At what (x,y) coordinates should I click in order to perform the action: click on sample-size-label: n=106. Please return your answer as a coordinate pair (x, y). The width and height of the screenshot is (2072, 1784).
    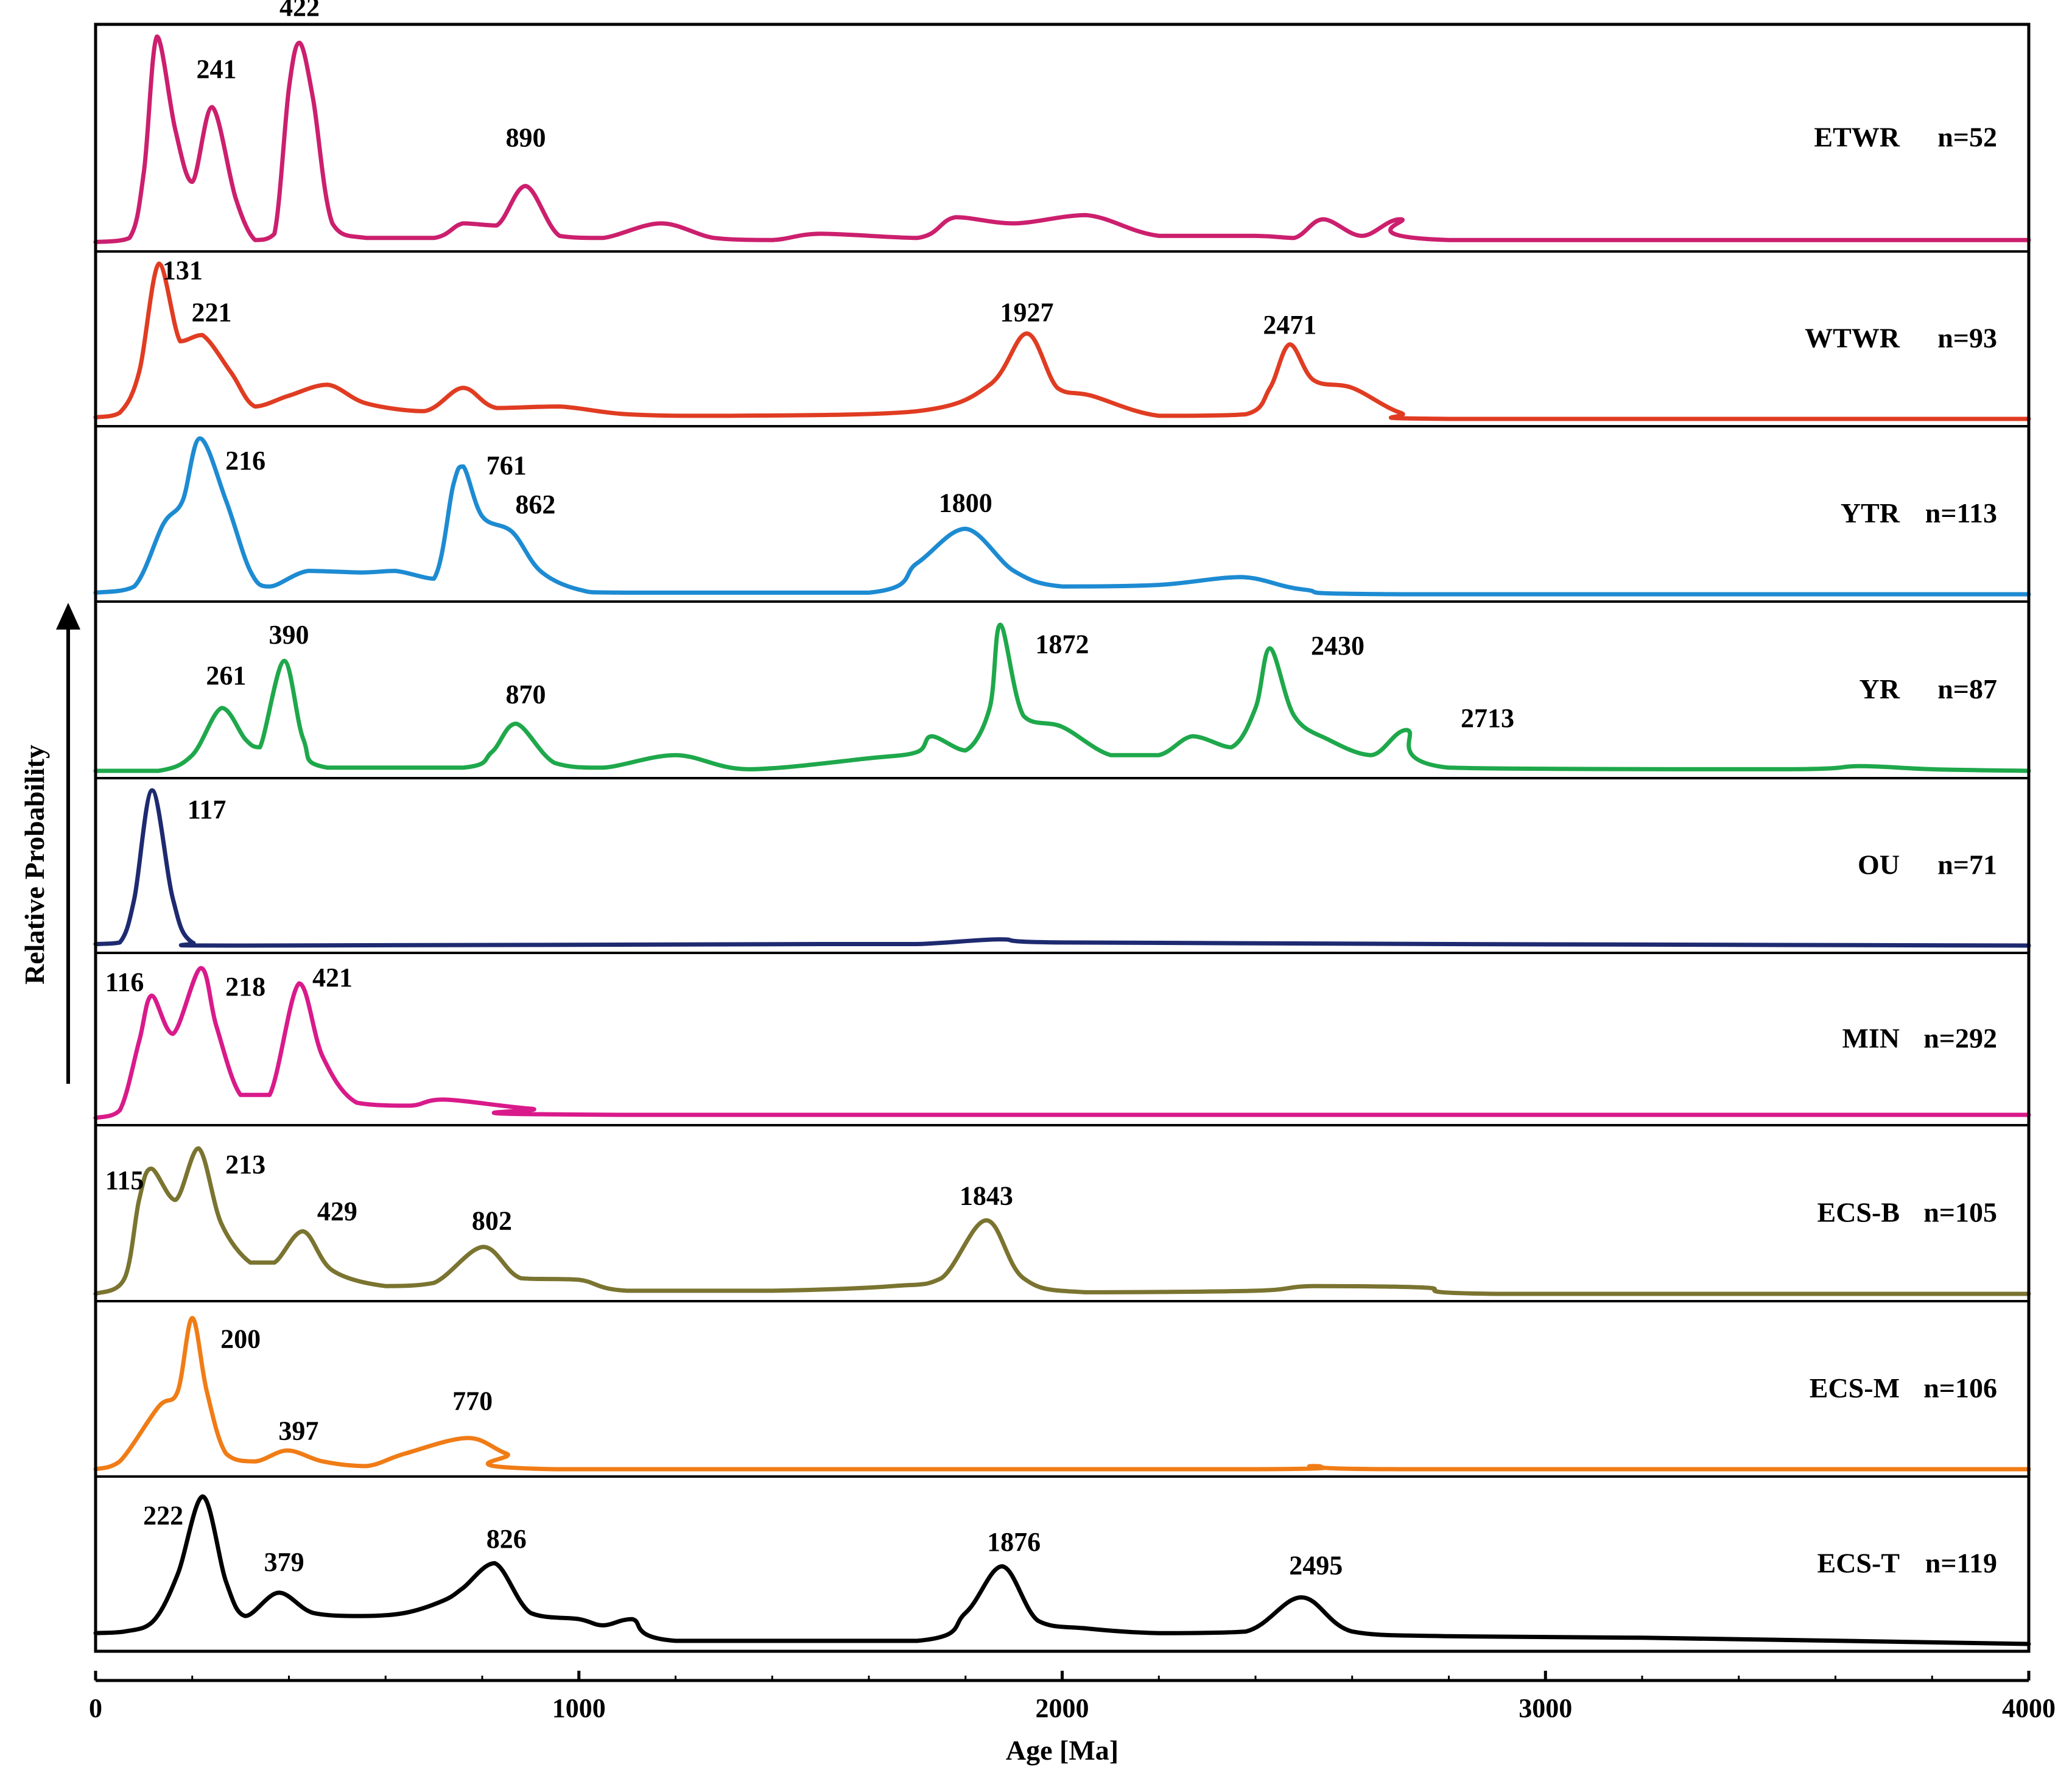
    Looking at the image, I should click on (1960, 1387).